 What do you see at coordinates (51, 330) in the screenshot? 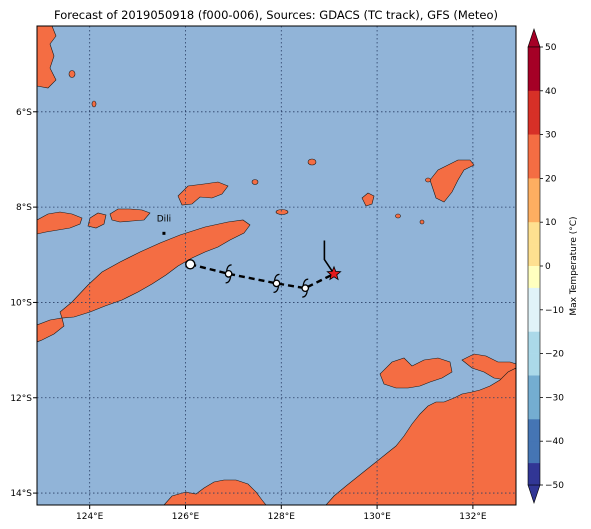
I see `rote-island` at bounding box center [51, 330].